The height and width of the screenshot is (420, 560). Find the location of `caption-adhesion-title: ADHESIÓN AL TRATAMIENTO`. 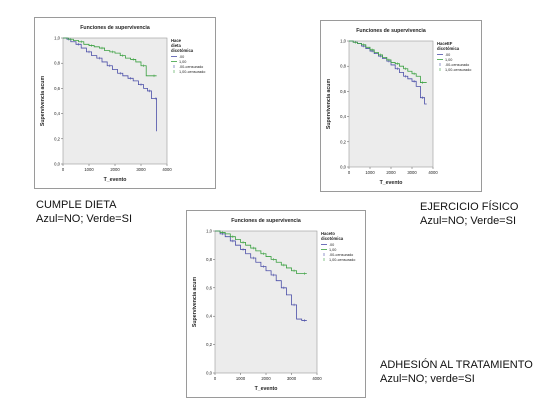

caption-adhesion-title: ADHESIÓN AL TRATAMIENTO is located at coordinates (456, 365).